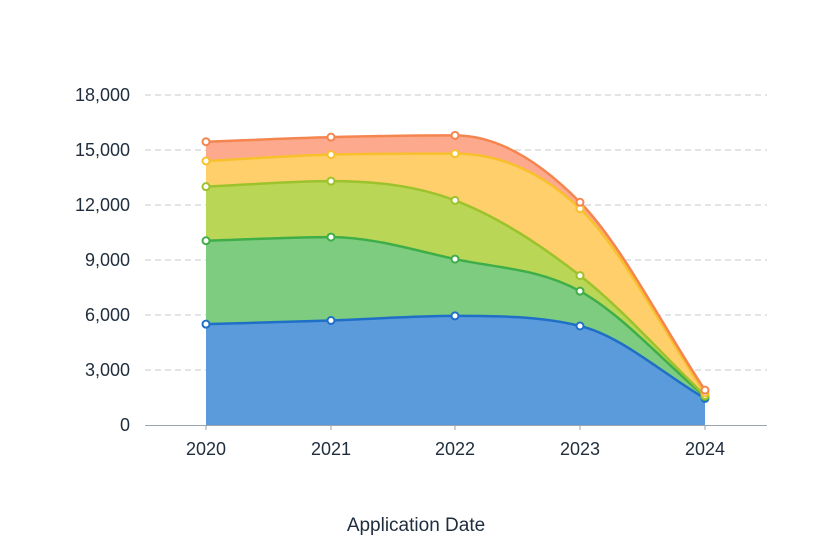  I want to click on y-tick-label: 6,000, so click(107, 315).